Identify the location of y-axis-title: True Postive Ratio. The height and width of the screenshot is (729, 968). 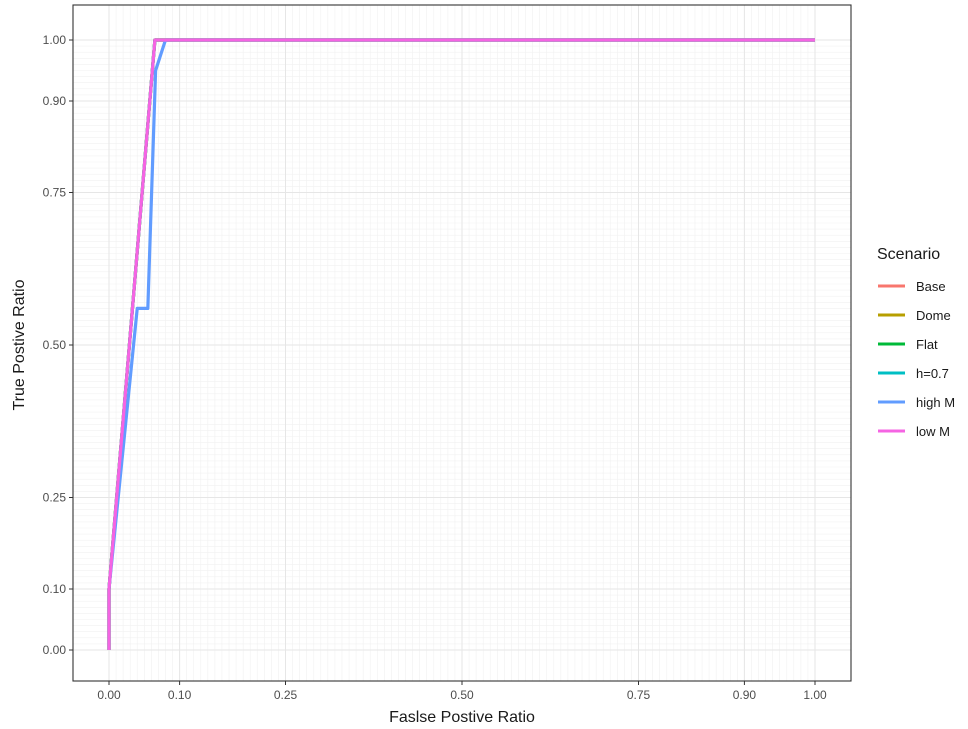
(19, 344).